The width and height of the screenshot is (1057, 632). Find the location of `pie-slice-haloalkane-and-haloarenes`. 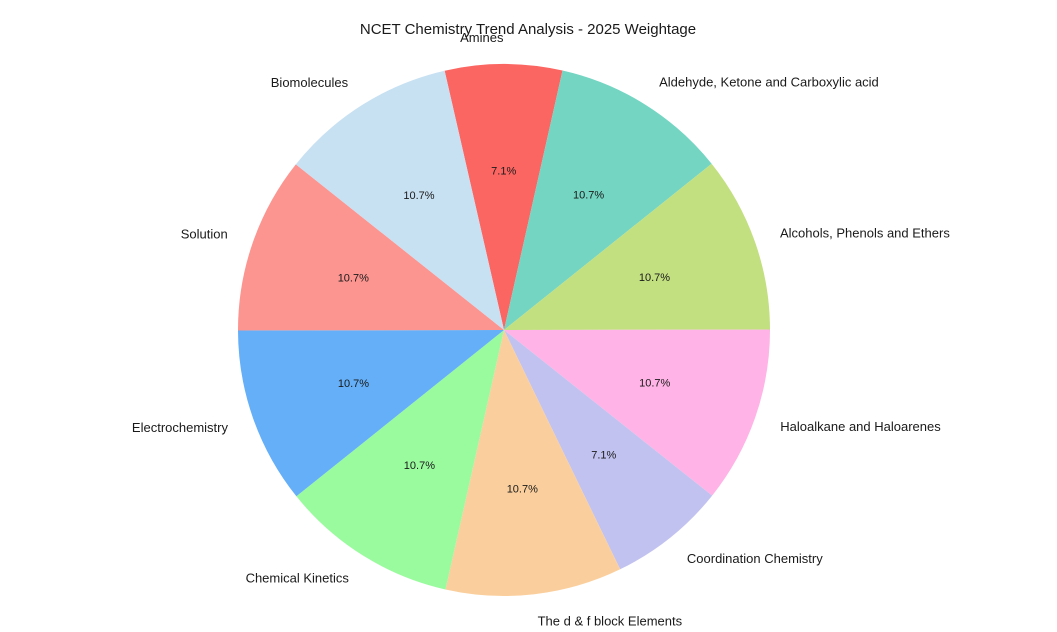

pie-slice-haloalkane-and-haloarenes is located at coordinates (637, 412).